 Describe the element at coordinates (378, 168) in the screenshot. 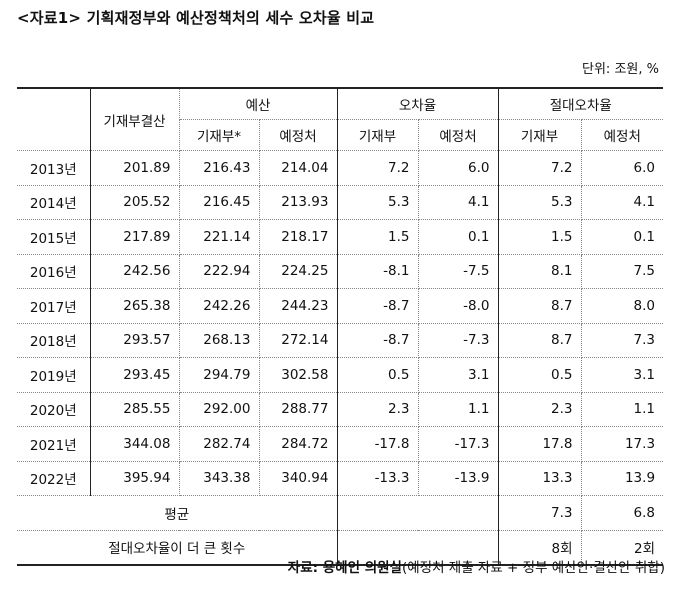

I see `error-moef-cell: 7.2` at that location.